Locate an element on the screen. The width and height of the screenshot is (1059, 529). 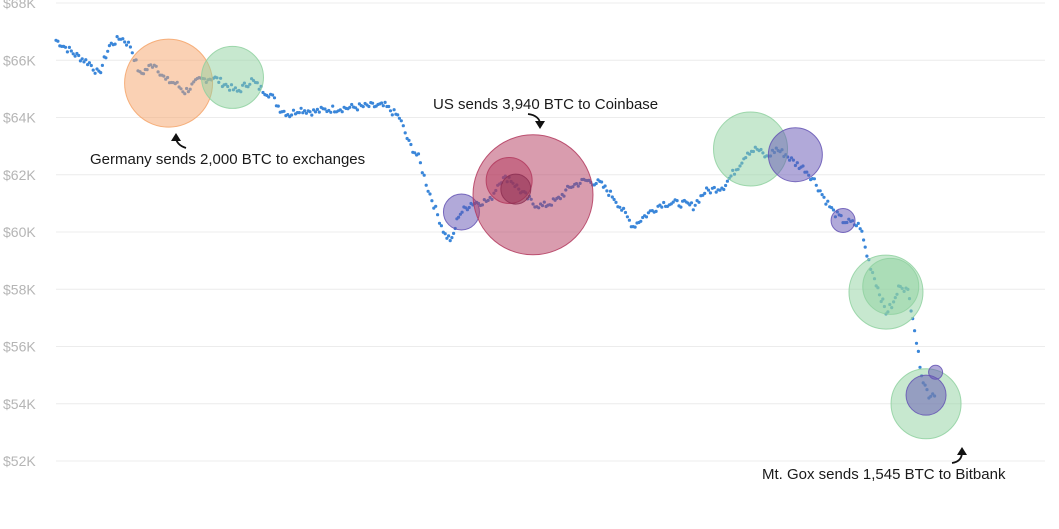
y-tick-label: $58K is located at coordinates (19, 289).